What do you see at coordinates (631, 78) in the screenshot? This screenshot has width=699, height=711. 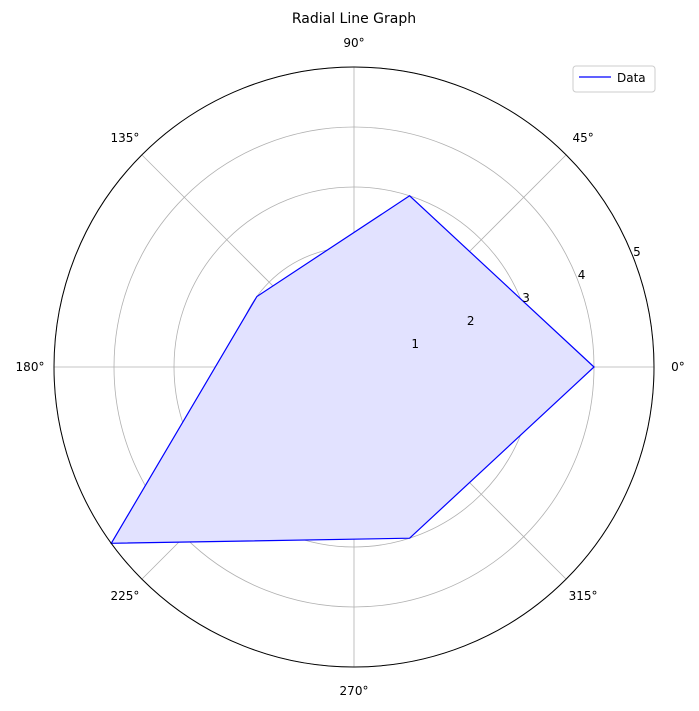 I see `legend-label-data: Data` at bounding box center [631, 78].